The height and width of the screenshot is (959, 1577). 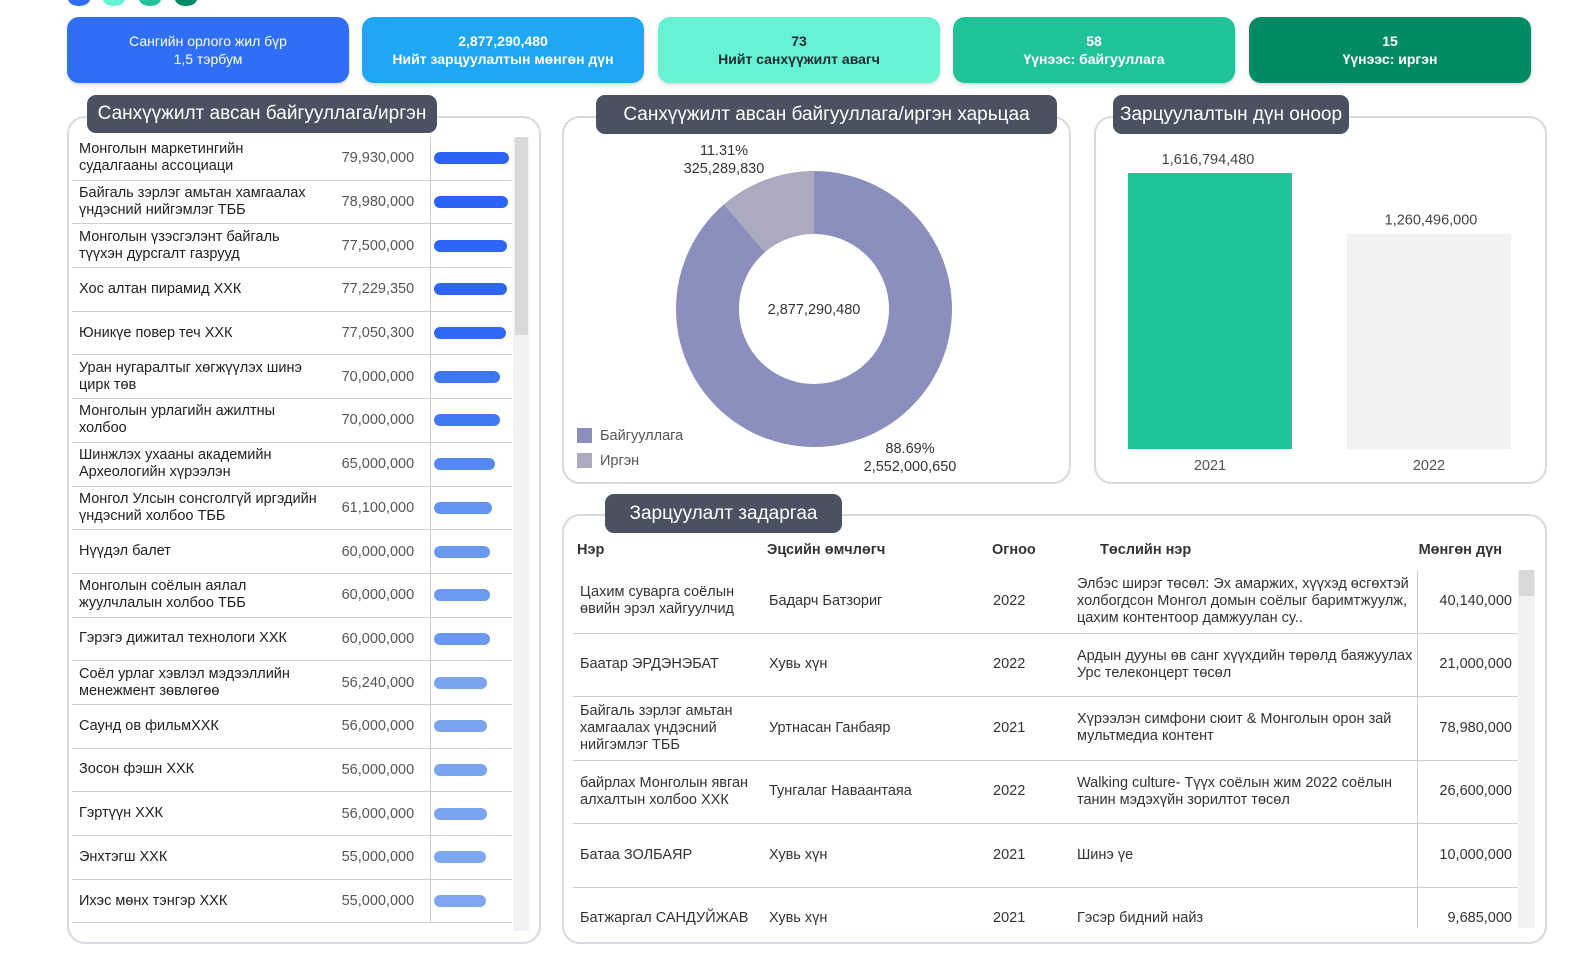 What do you see at coordinates (619, 461) in the screenshot?
I see `legend-label: Иргэн` at bounding box center [619, 461].